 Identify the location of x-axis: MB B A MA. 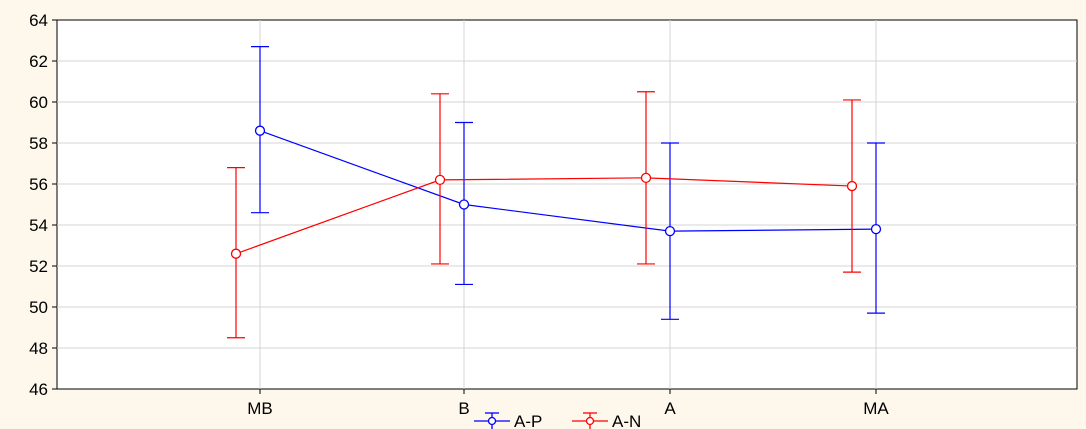
(568, 403).